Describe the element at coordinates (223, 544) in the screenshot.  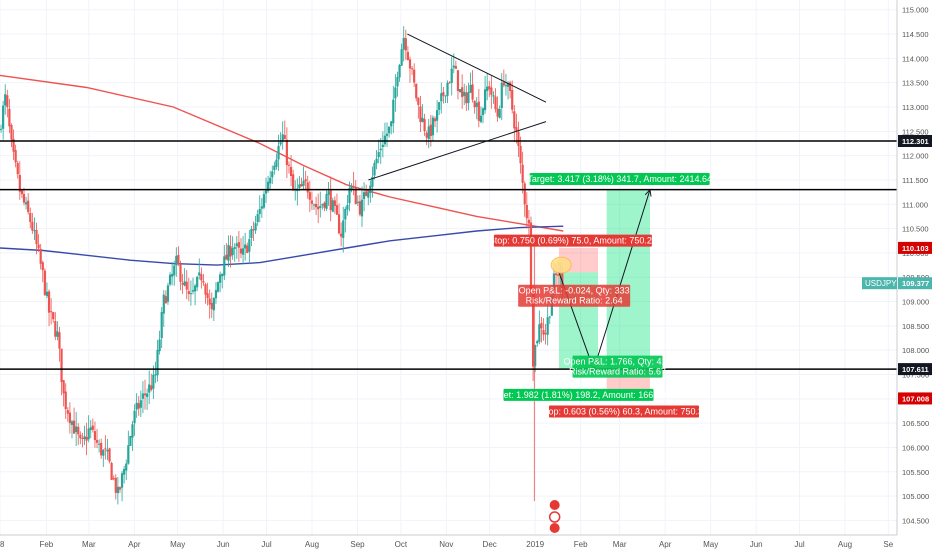
I see `x-tick-label: Jun` at that location.